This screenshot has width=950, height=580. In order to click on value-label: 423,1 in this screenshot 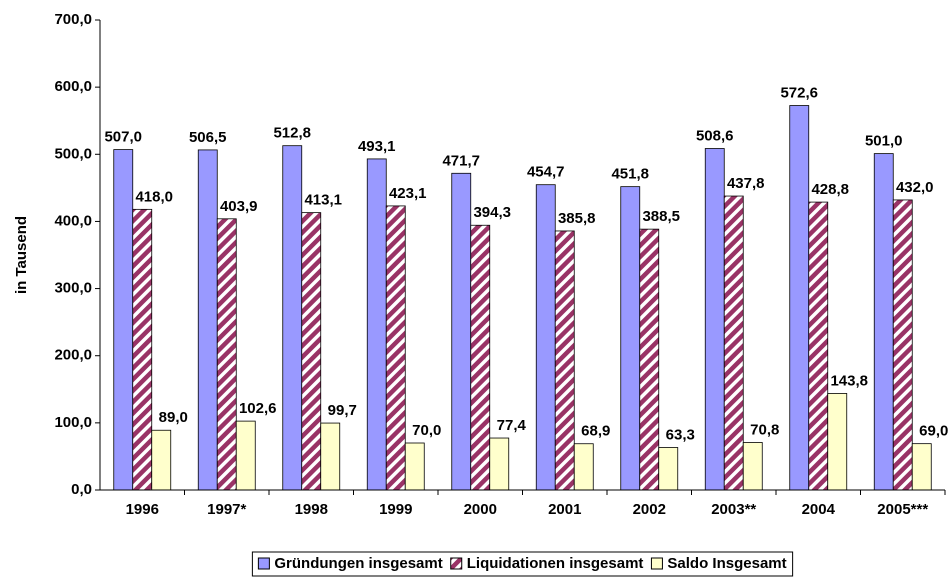, I will do `click(408, 193)`.